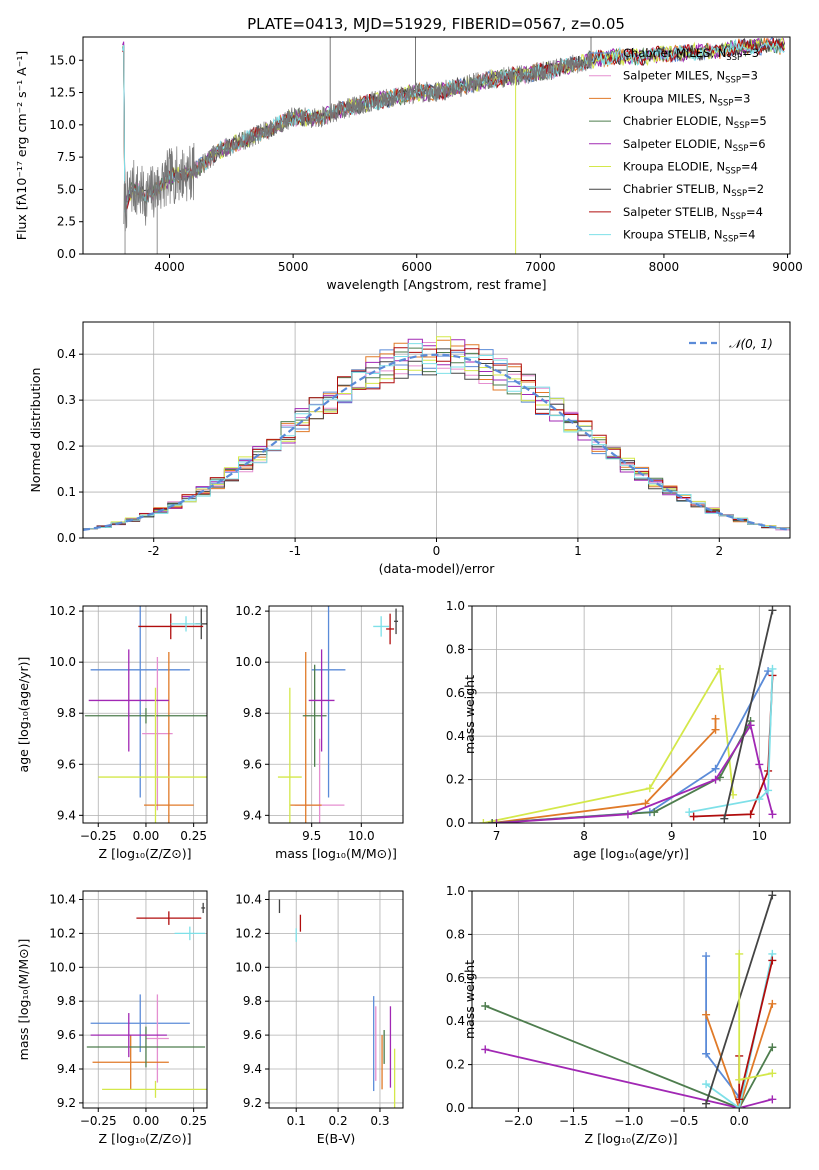  What do you see at coordinates (578, 551) in the screenshot?
I see `x-tick-label: 1` at bounding box center [578, 551].